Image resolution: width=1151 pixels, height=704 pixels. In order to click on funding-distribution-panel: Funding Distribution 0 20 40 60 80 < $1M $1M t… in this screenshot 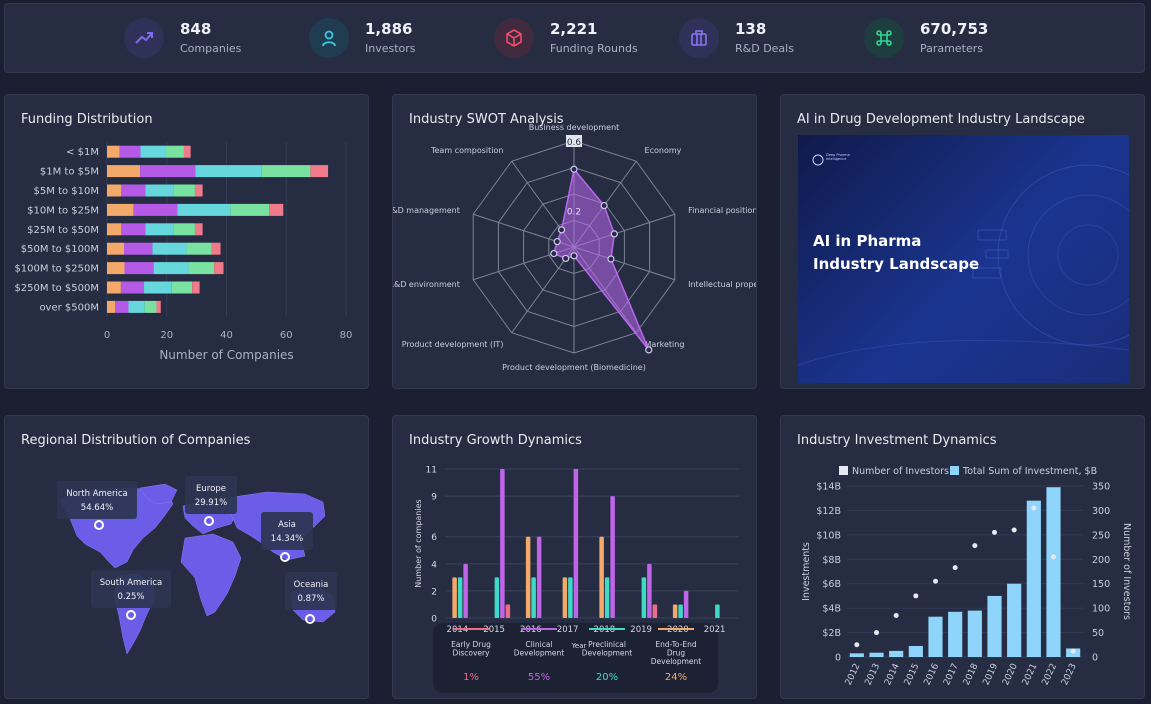, I will do `click(186, 241)`.